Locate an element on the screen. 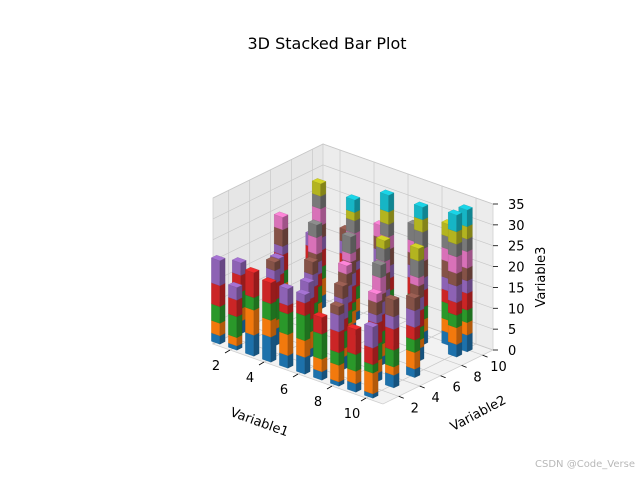  y-tick-label: 6 is located at coordinates (456, 388).